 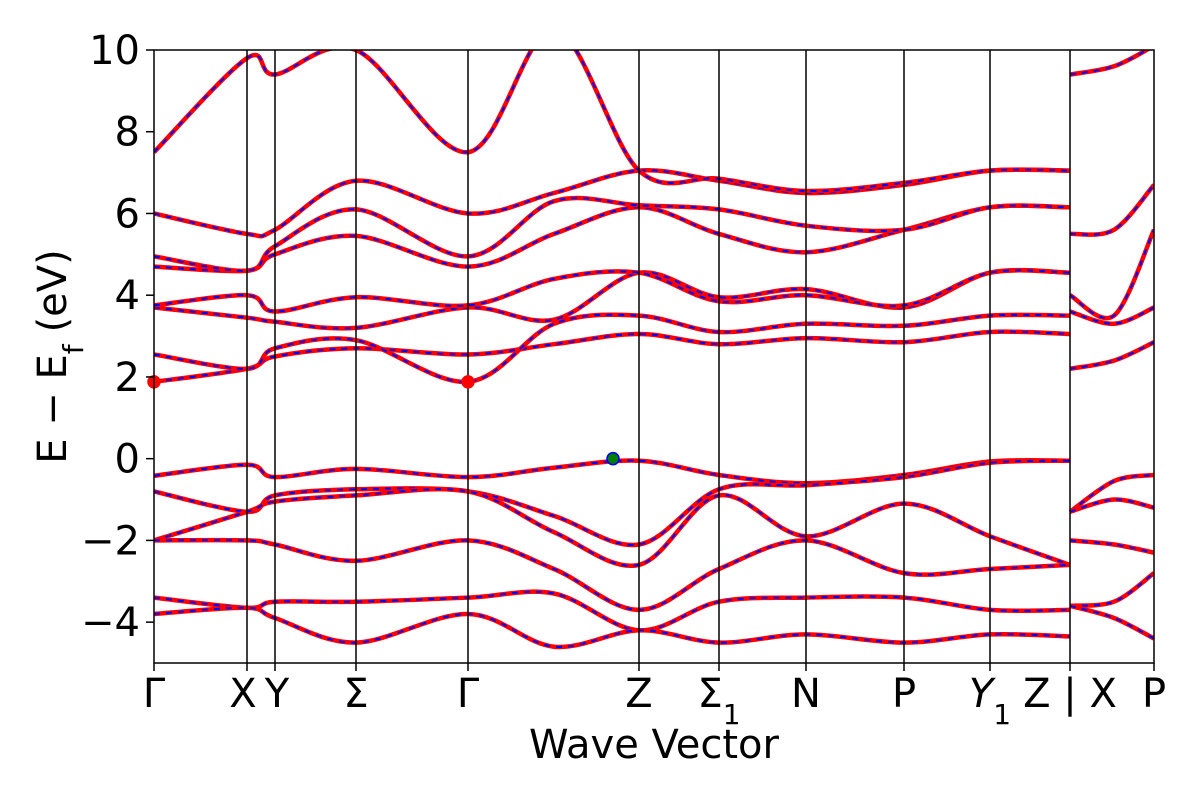 What do you see at coordinates (638, 694) in the screenshot?
I see `x-tick-label: Z` at bounding box center [638, 694].